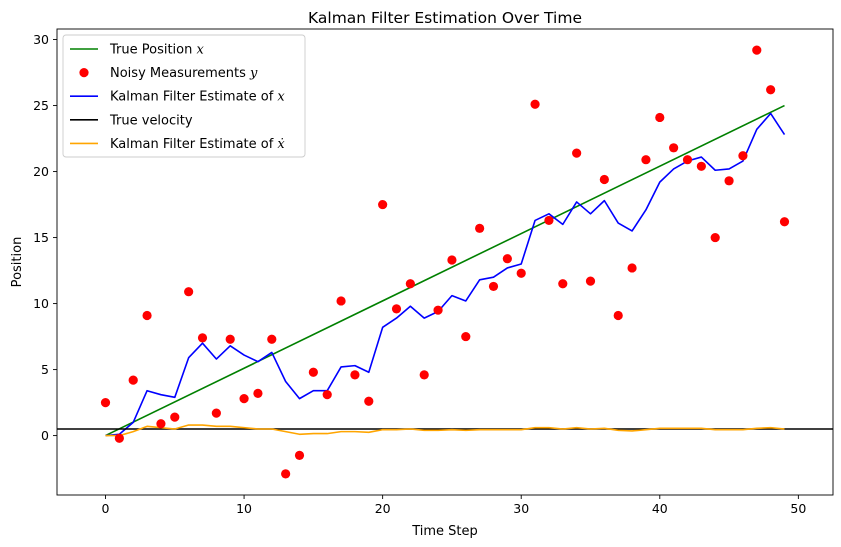 The image size is (841, 547). What do you see at coordinates (41, 171) in the screenshot?
I see `y-tick-label: 20` at bounding box center [41, 171].